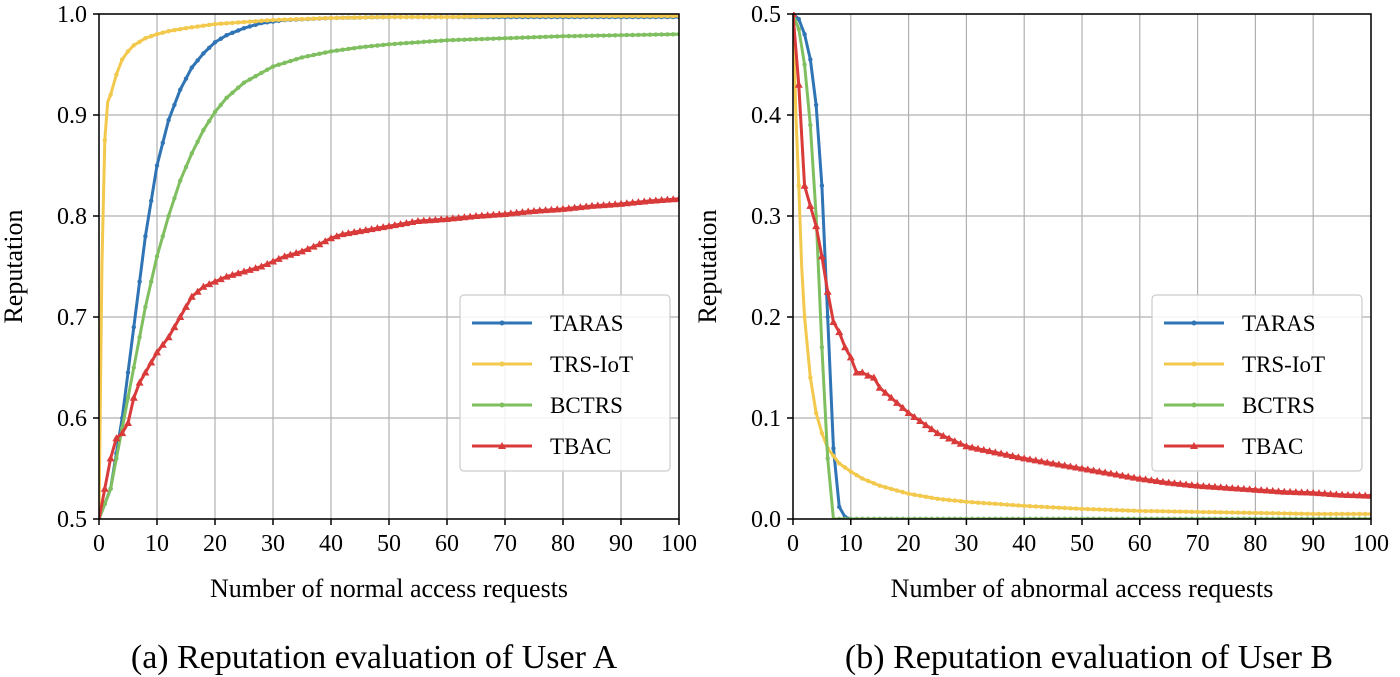 The height and width of the screenshot is (677, 1400). What do you see at coordinates (374, 657) in the screenshot?
I see `caption-a: (a) Reputation evaluation of User A` at bounding box center [374, 657].